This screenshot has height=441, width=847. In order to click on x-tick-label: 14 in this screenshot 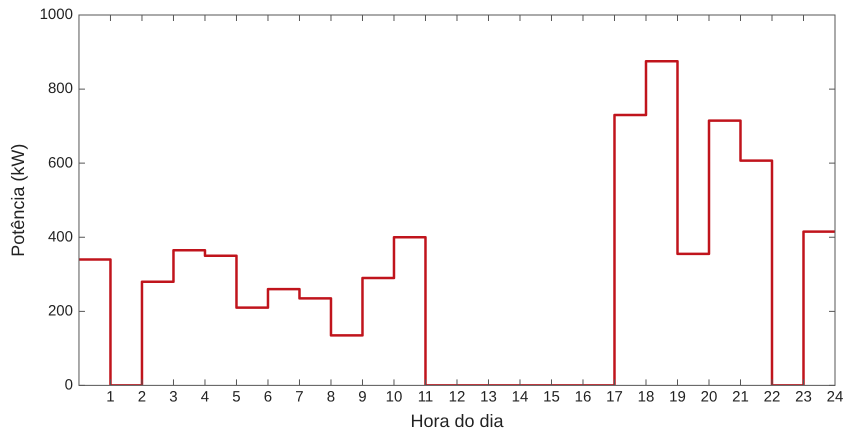, I will do `click(520, 397)`.